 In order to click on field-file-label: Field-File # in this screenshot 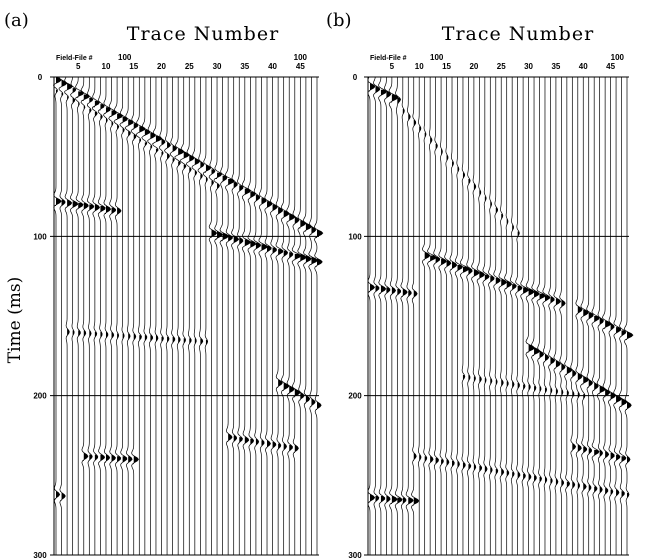, I will do `click(388, 58)`.